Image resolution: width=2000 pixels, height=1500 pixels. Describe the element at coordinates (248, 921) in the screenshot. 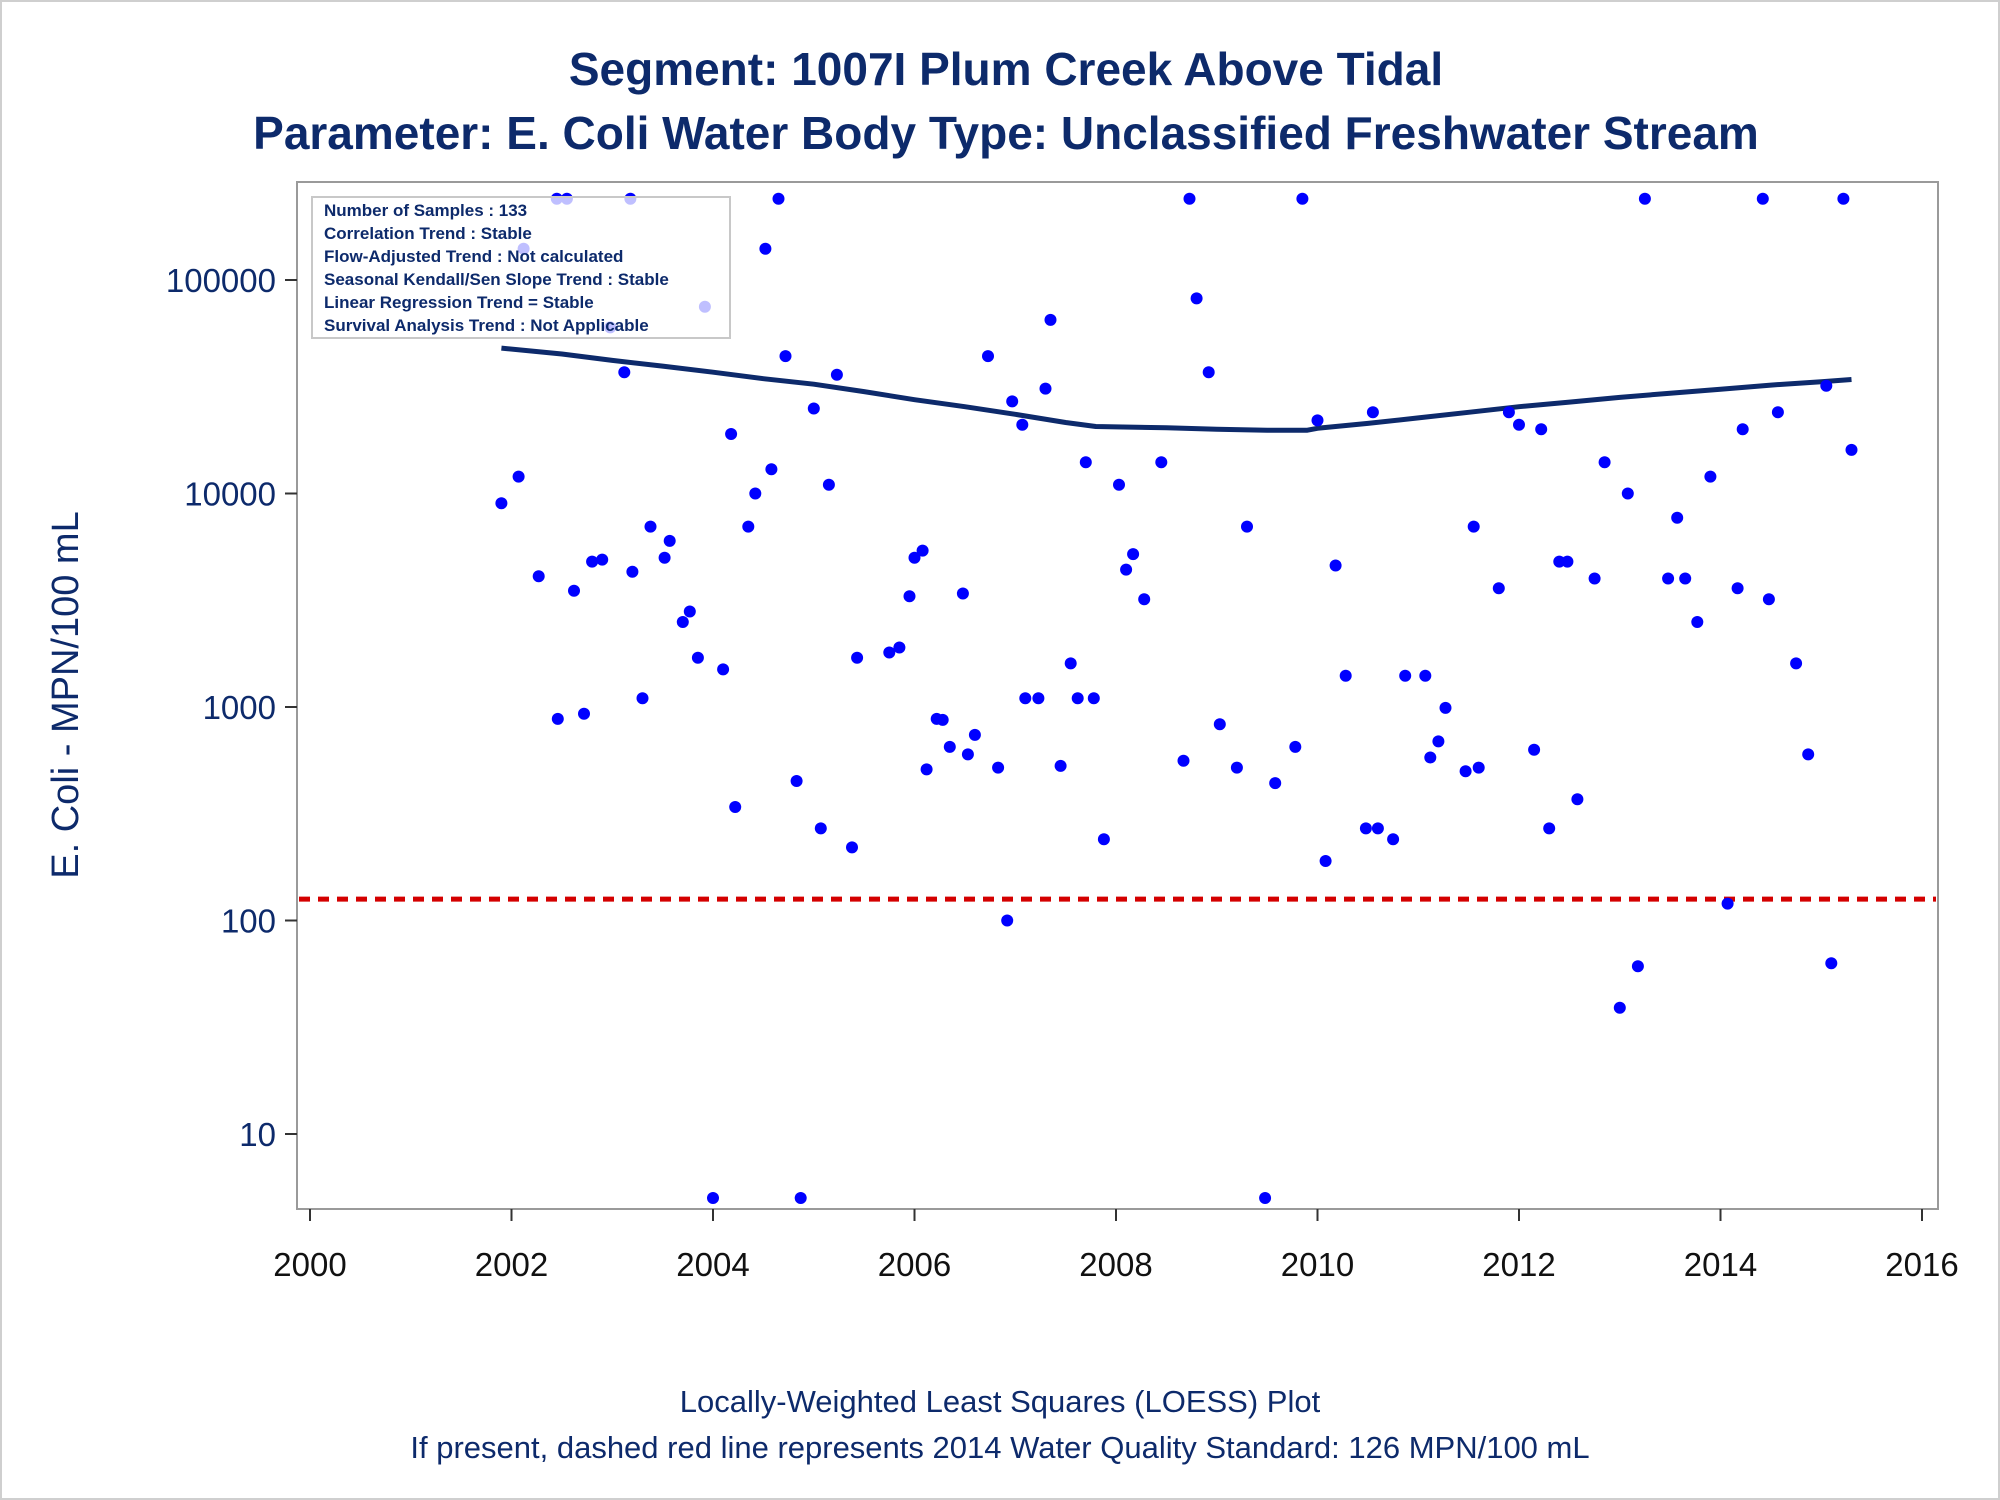

I see `y-tick-label: 100` at that location.